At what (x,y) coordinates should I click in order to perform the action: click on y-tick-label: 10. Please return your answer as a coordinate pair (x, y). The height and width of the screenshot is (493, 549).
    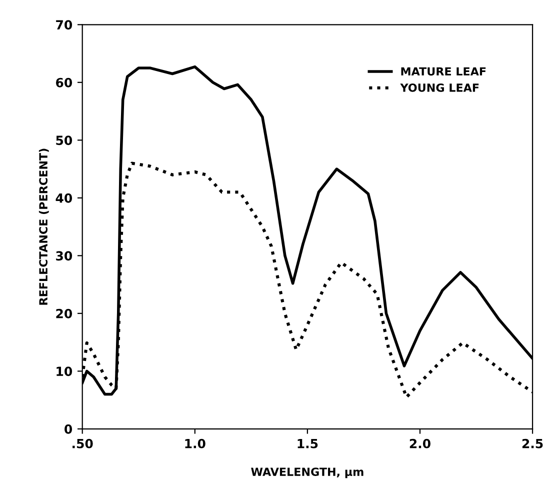
    Looking at the image, I should click on (64, 371).